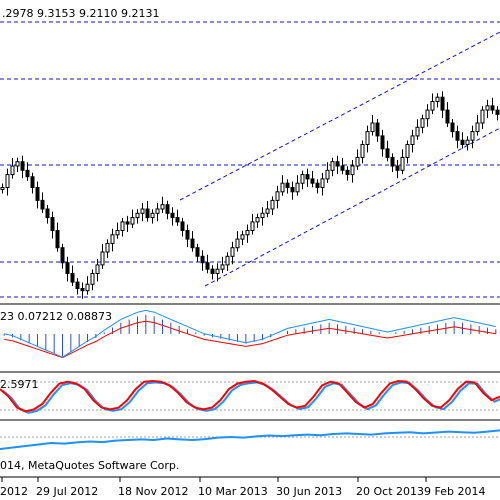 Image resolution: width=500 pixels, height=500 pixels. I want to click on stoch-signal-line, so click(251, 397).